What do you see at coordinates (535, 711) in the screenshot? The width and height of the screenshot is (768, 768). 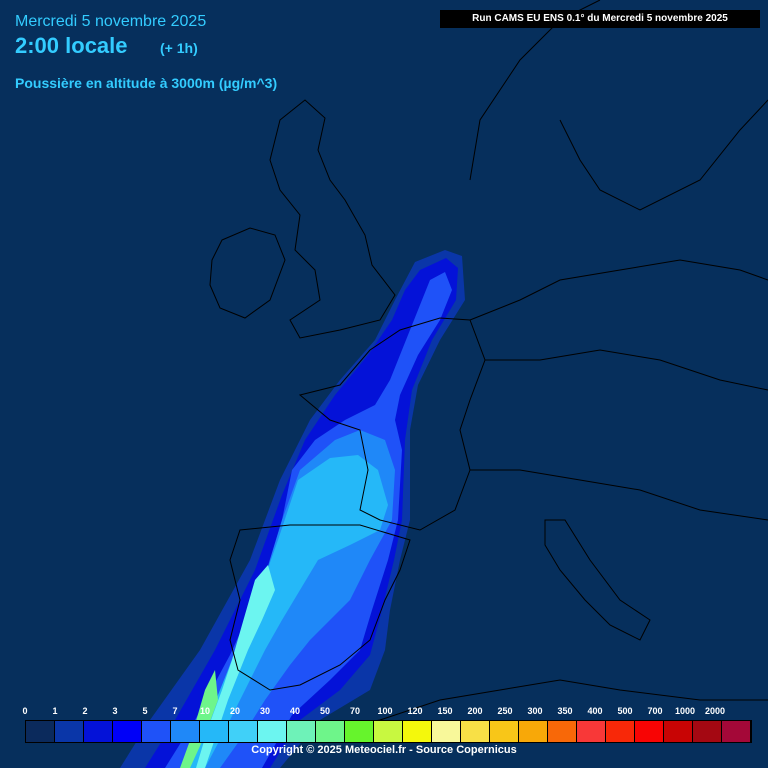 I see `legend-threshold-label: 300` at bounding box center [535, 711].